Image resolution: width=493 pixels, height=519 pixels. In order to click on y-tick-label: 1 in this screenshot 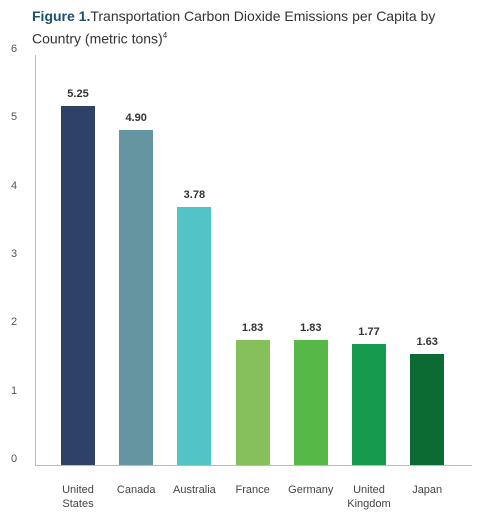, I will do `click(14, 390)`.